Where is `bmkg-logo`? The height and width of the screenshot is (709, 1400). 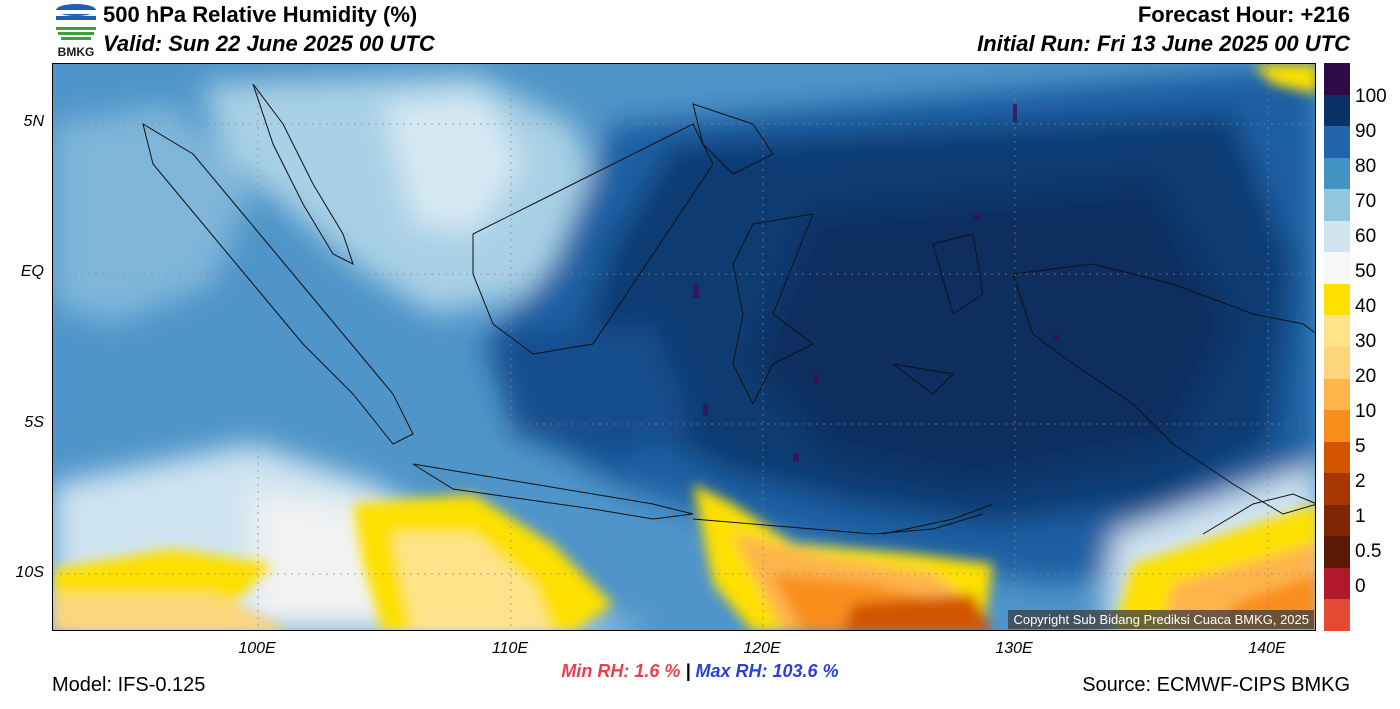
bmkg-logo is located at coordinates (76, 22).